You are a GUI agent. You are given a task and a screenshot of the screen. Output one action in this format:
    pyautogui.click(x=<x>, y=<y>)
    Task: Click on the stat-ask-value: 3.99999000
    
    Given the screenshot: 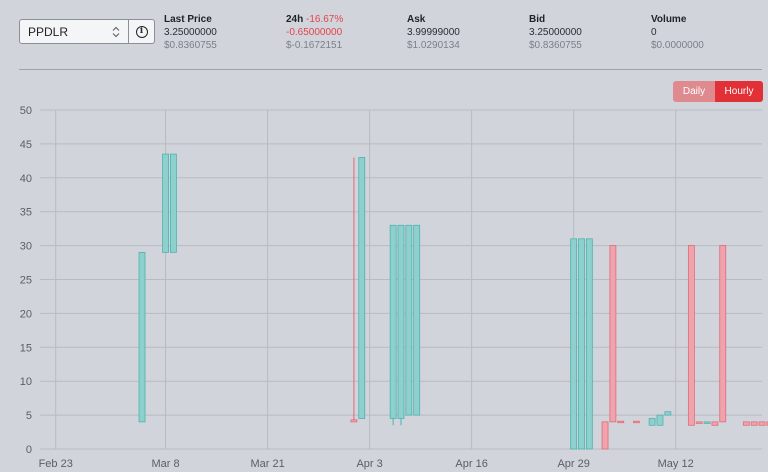 What is the action you would take?
    pyautogui.click(x=433, y=32)
    